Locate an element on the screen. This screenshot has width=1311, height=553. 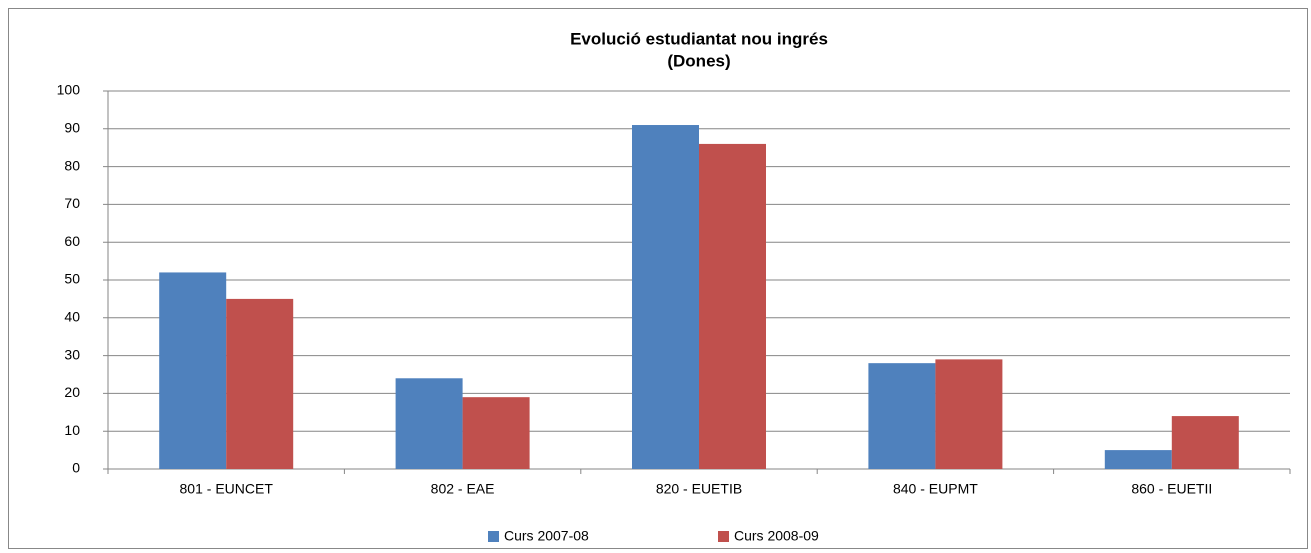
y-tick-label: 50 is located at coordinates (72, 279).